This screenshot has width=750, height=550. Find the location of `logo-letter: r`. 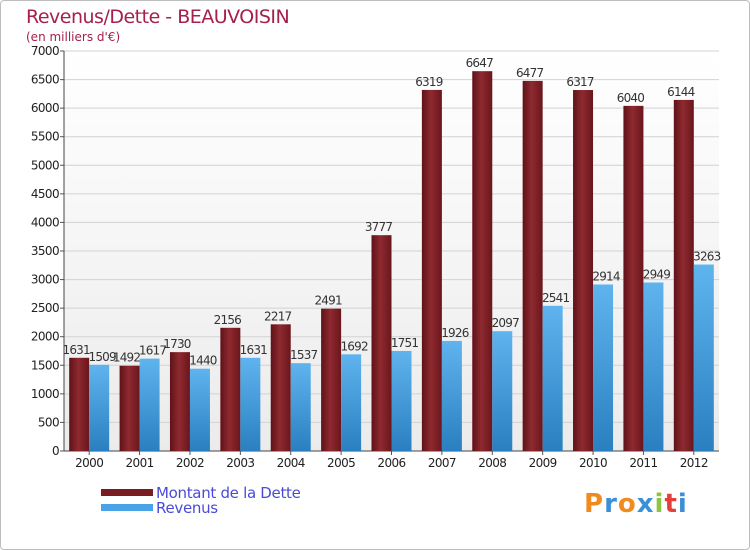

logo-letter: r is located at coordinates (611, 504).